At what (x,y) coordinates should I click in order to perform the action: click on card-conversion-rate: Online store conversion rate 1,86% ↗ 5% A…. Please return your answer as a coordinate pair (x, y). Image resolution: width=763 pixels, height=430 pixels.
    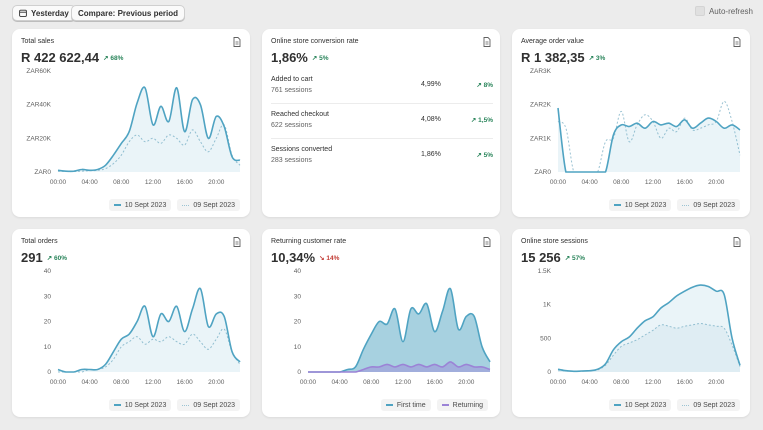
    Looking at the image, I should click on (381, 123).